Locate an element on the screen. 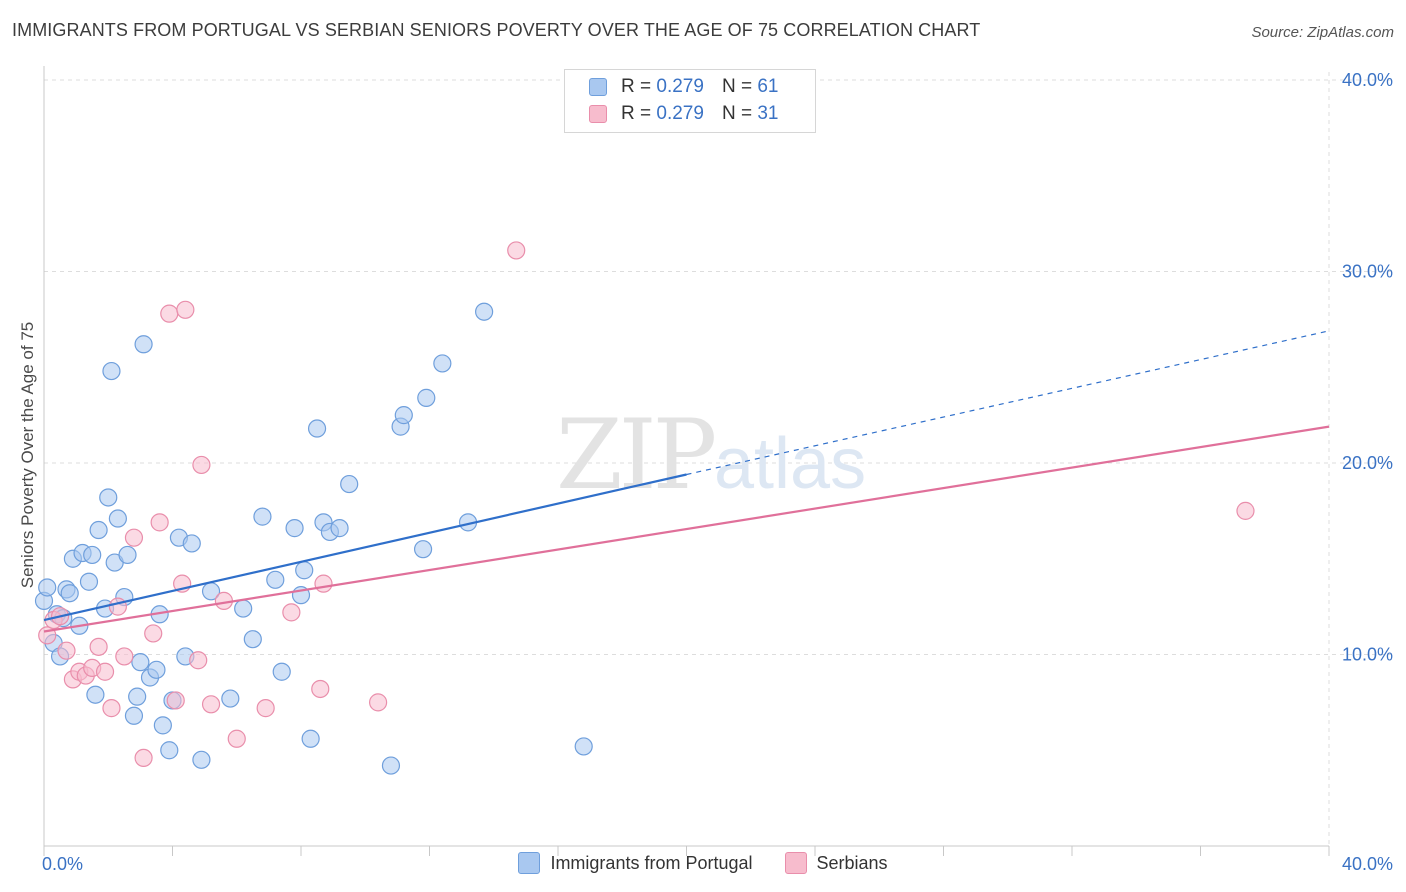 The width and height of the screenshot is (1406, 892). watermark-atlas: atlas is located at coordinates (790, 464).